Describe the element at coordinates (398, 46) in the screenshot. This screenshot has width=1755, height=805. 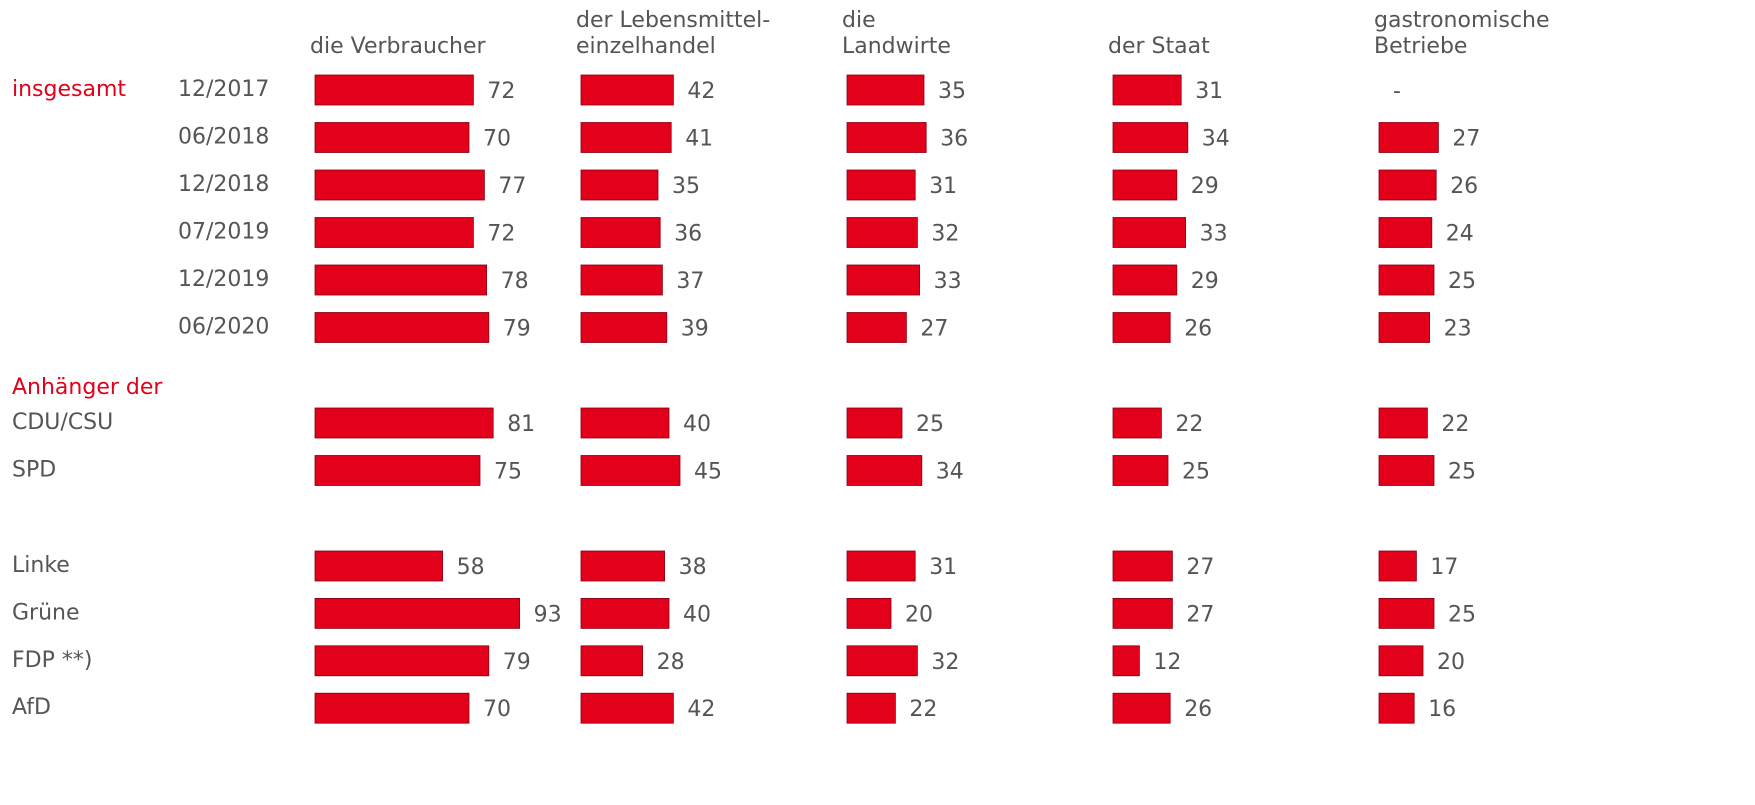
I see `column-header: die Verbraucher` at that location.